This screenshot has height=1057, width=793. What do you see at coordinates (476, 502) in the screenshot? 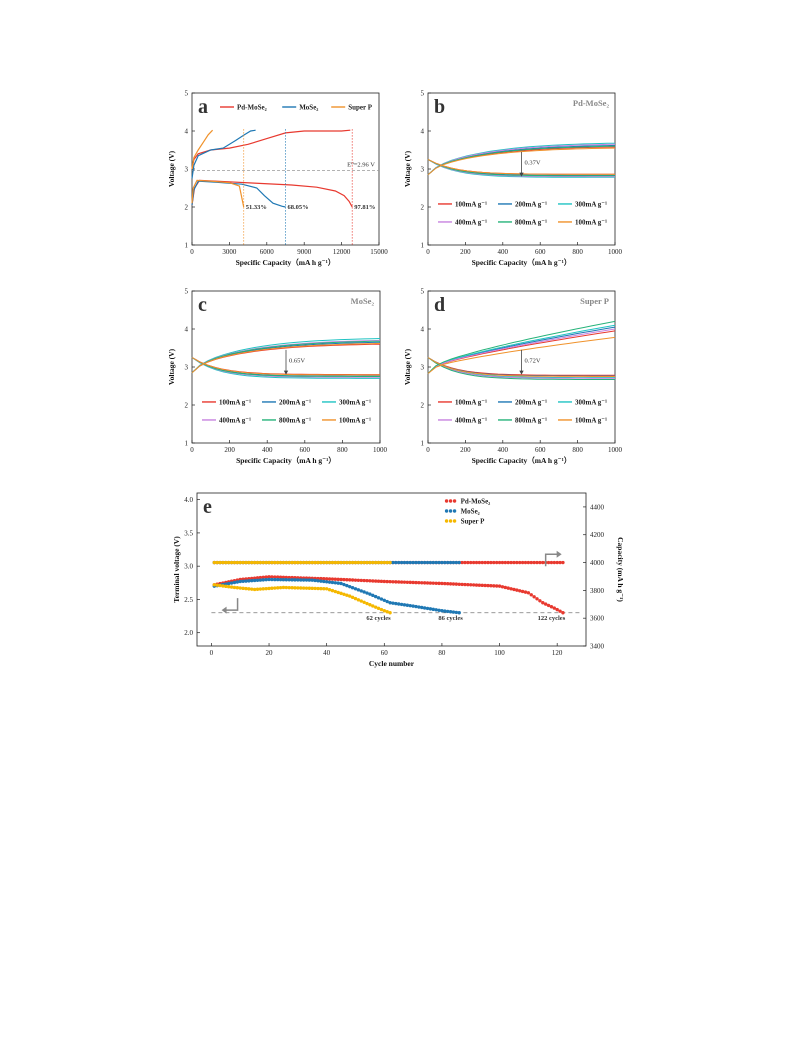
I see `legend-label: Pd-MoSe₂` at bounding box center [476, 502].